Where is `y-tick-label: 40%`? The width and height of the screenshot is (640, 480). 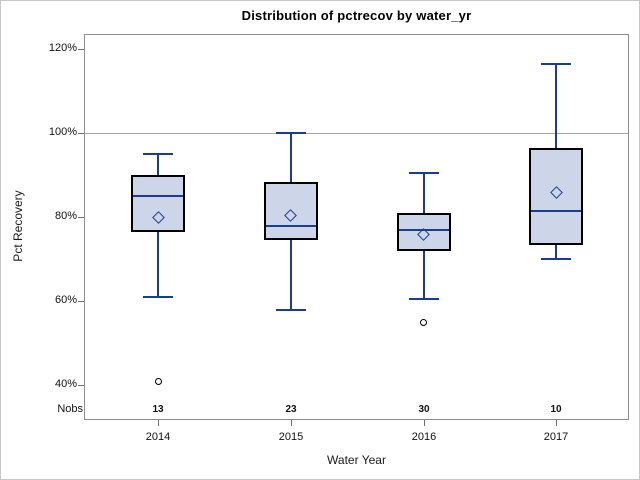 y-tick-label: 40% is located at coordinates (65, 384).